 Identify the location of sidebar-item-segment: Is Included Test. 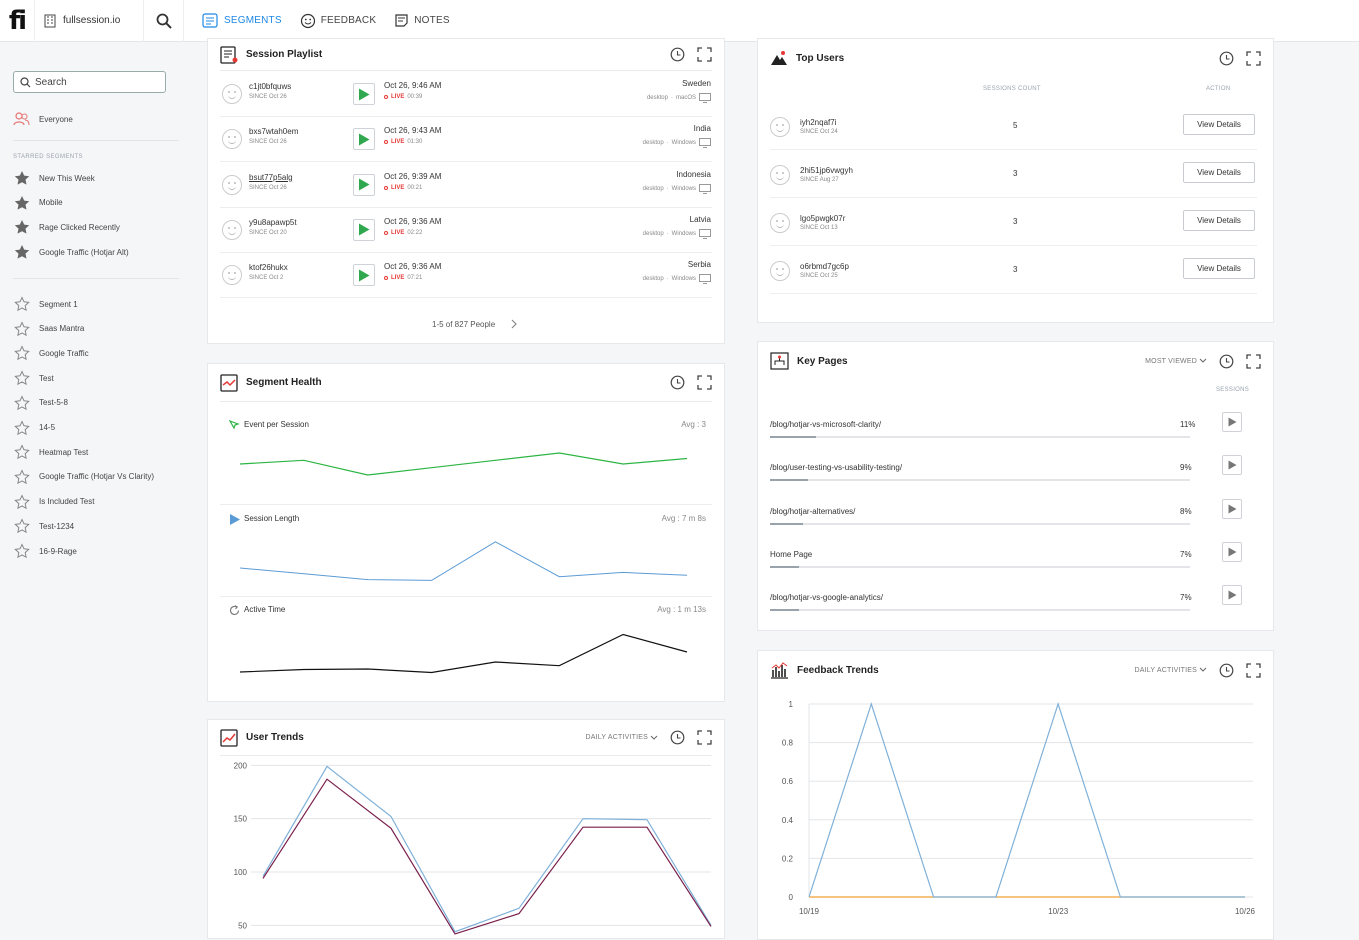
(53, 502).